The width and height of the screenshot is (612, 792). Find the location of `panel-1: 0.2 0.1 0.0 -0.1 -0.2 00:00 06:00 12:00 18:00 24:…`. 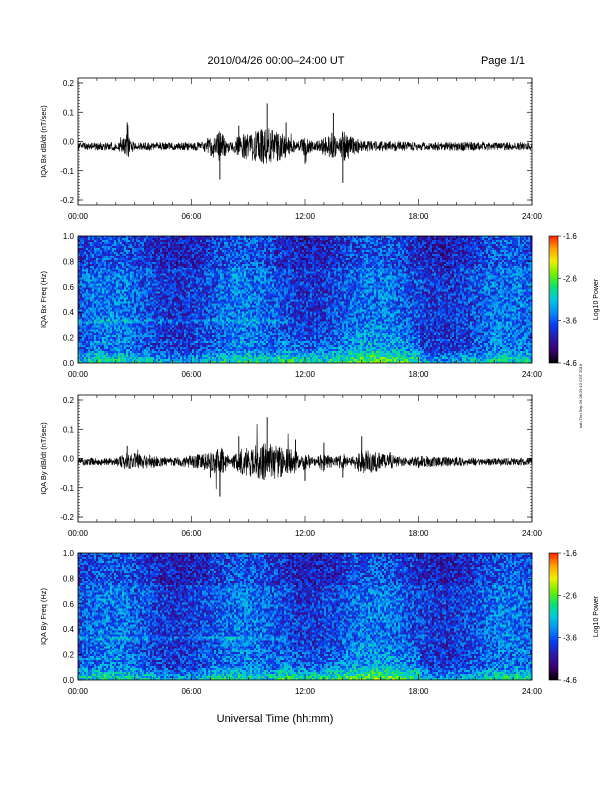

panel-1: 0.2 0.1 0.0 -0.1 -0.2 00:00 06:00 12:00 18:00 24:… is located at coordinates (291, 149).